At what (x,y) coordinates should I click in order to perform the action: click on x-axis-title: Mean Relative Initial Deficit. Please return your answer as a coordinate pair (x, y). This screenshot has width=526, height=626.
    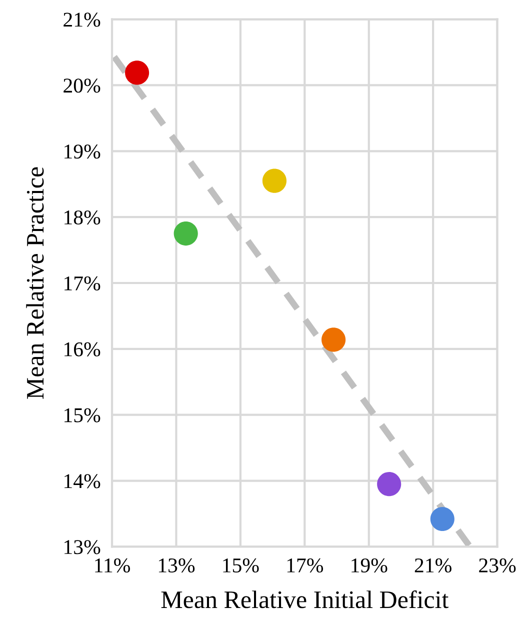
    Looking at the image, I should click on (305, 599).